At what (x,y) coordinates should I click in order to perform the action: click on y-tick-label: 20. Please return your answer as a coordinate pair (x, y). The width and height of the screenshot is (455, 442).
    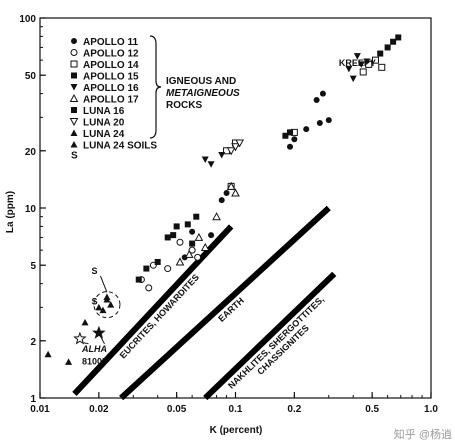
    Looking at the image, I should click on (31, 152).